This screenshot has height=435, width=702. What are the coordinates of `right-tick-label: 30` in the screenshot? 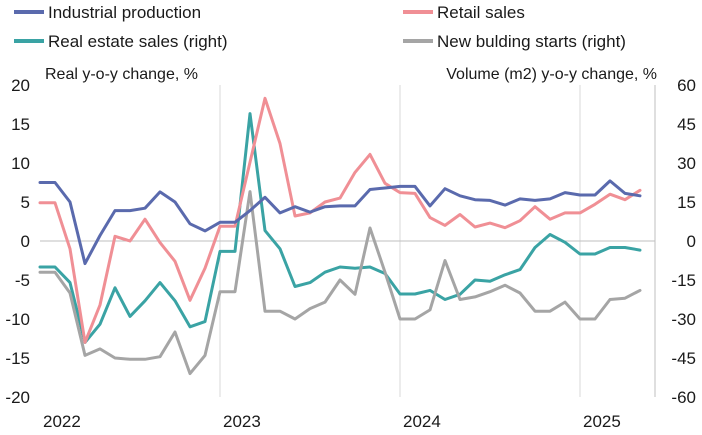 It's located at (686, 163).